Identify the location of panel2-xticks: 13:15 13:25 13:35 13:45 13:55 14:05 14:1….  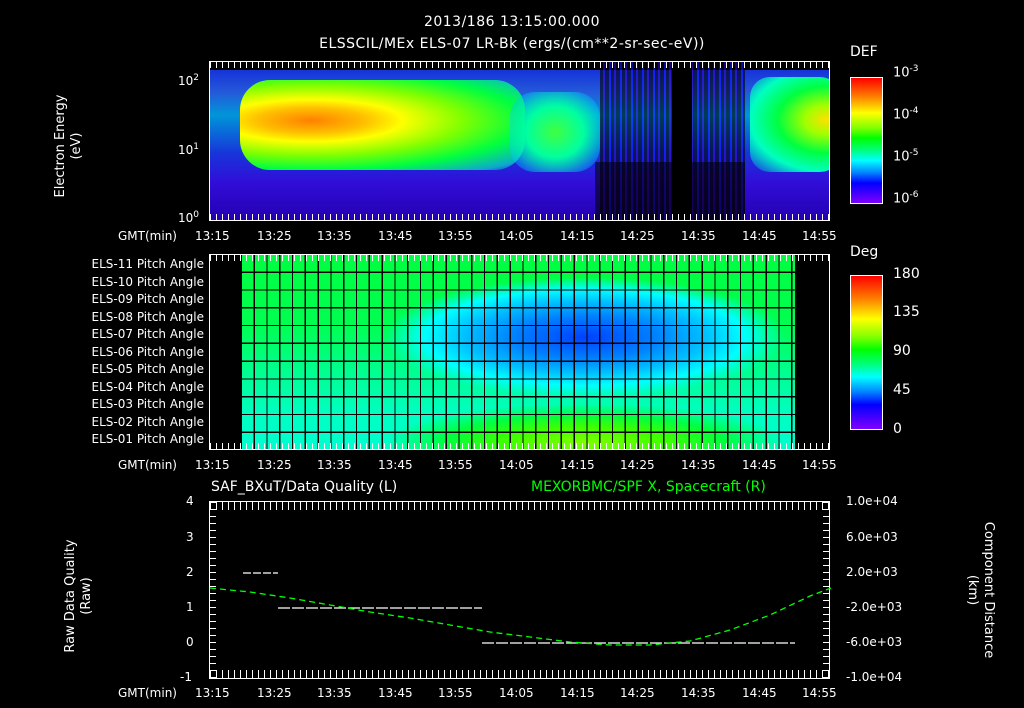
(521, 466).